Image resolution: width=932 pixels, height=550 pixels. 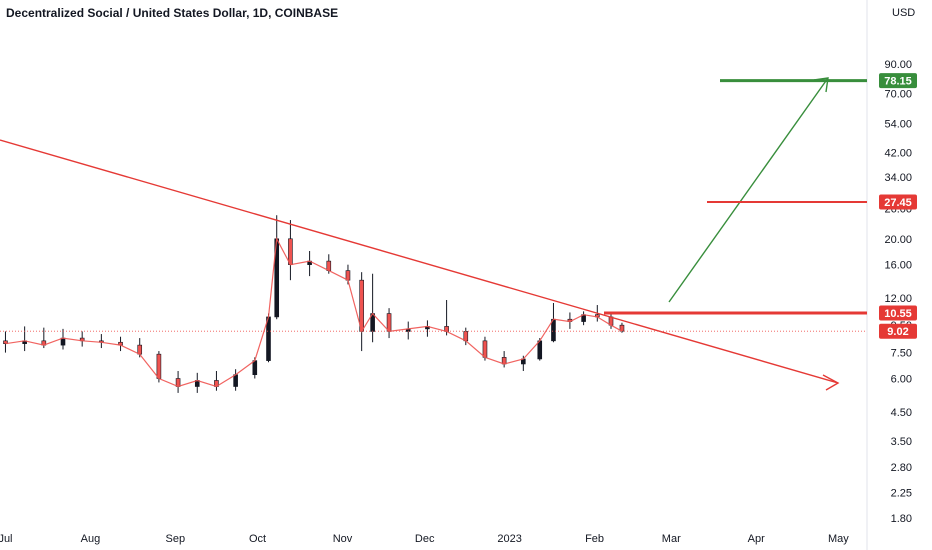 I want to click on time-tick-label: Feb, so click(x=594, y=539).